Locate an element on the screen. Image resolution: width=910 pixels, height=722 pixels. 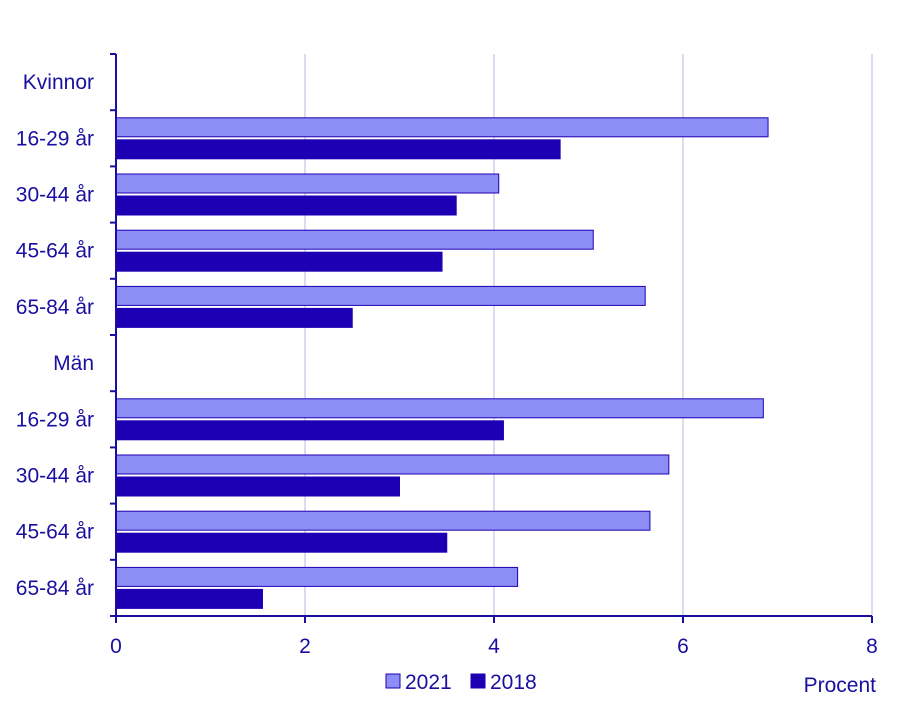
x-tick-labels: 0 2 4 6 8 is located at coordinates (494, 646).